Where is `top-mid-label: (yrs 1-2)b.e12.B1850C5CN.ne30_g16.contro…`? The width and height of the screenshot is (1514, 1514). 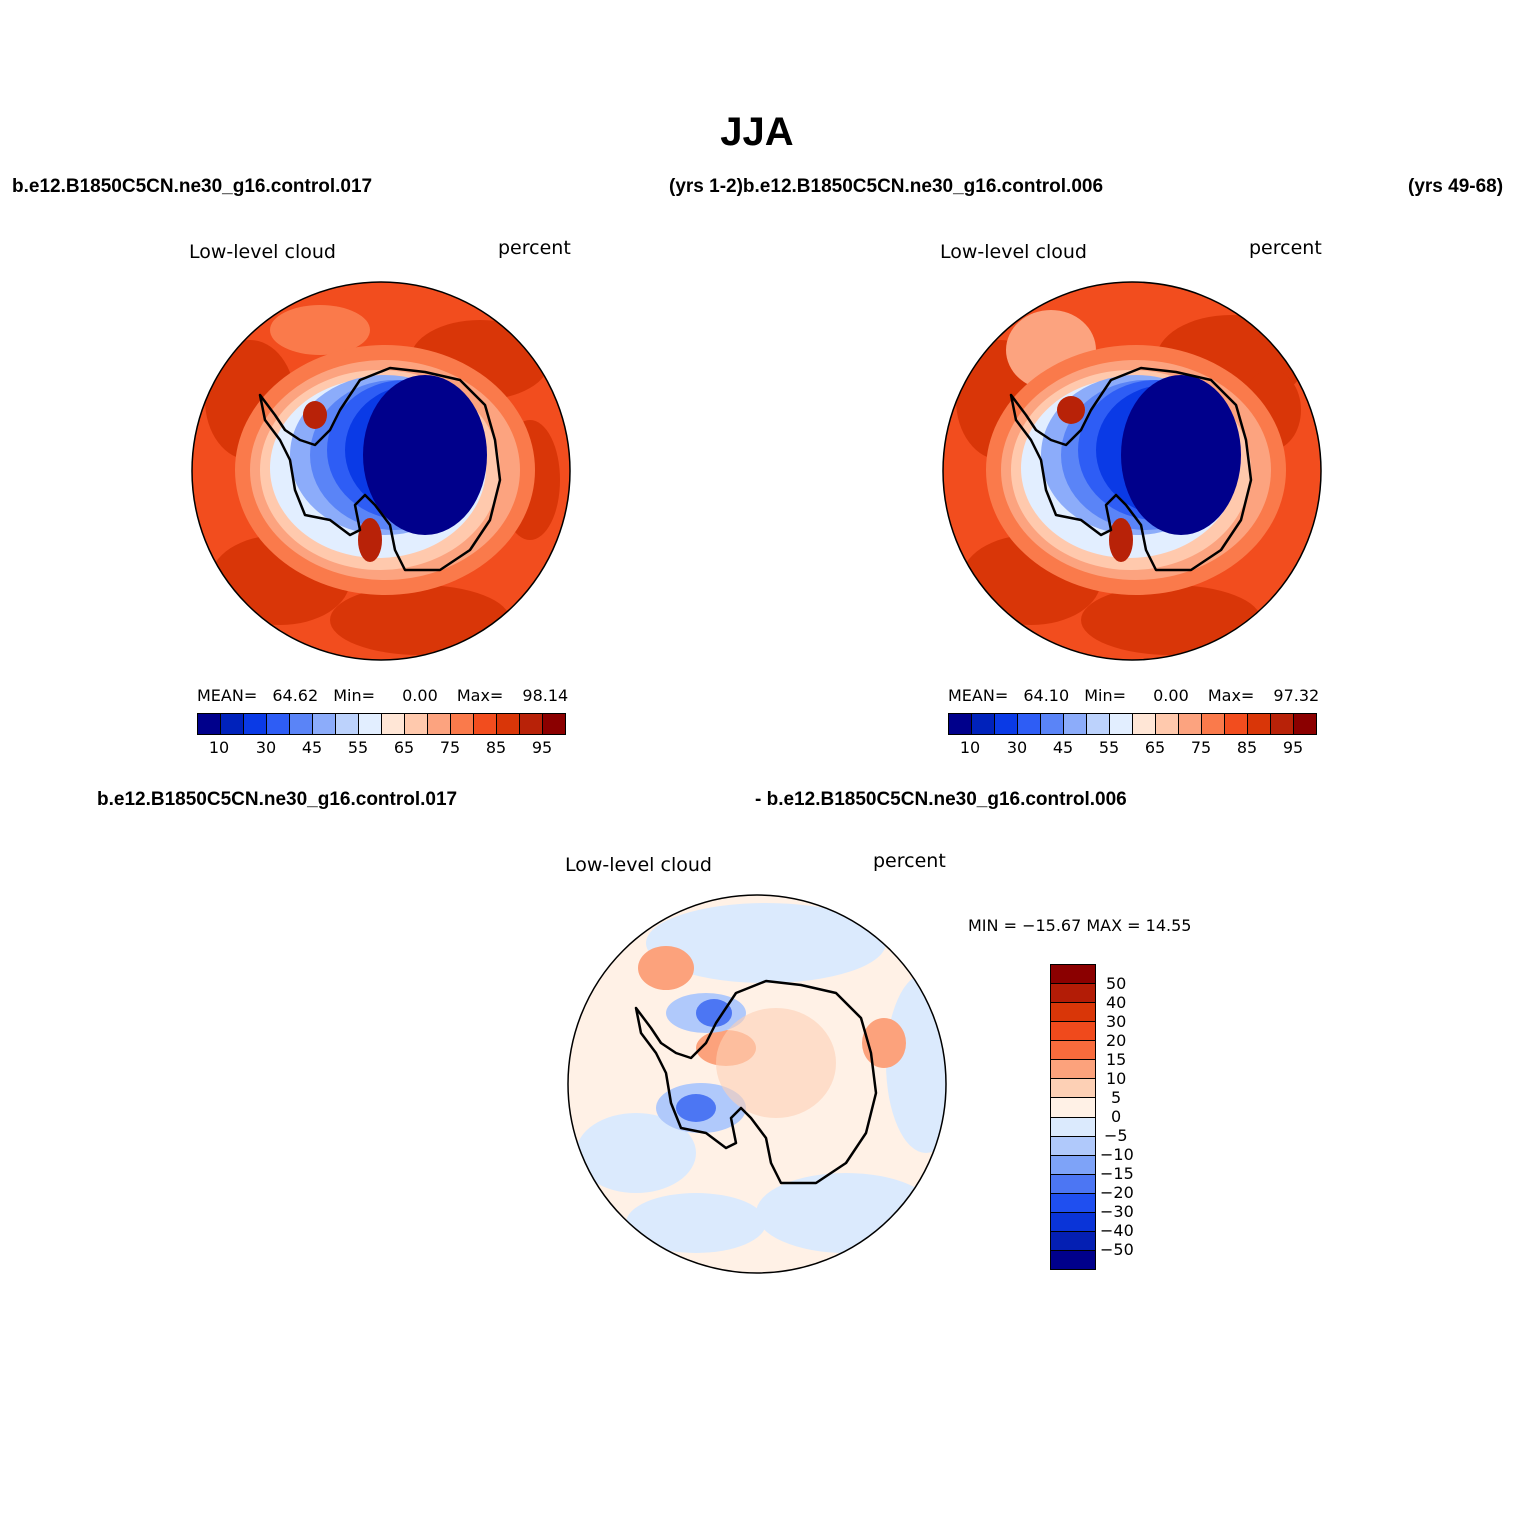
top-mid-label: (yrs 1-2)b.e12.B1850C5CN.ne30_g16.contro… is located at coordinates (886, 186).